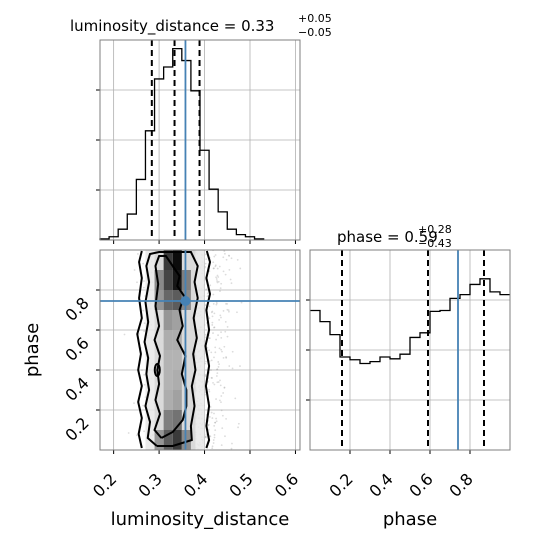  What do you see at coordinates (410, 321) in the screenshot?
I see `phase-histogram-step` at bounding box center [410, 321].